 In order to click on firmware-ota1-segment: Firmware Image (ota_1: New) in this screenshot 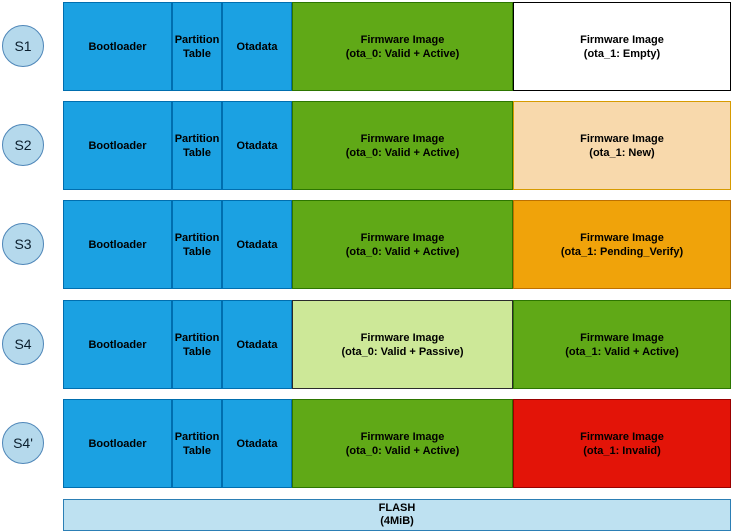, I will do `click(622, 145)`.